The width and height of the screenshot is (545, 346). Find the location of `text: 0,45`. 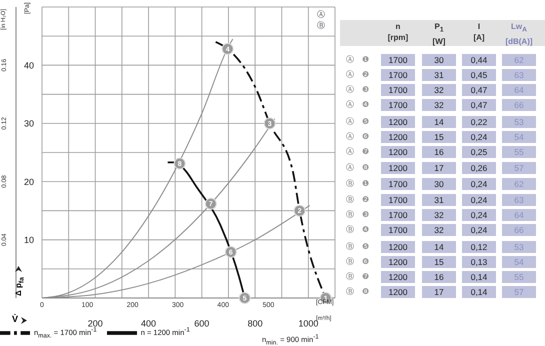

text: 0,45 is located at coordinates (479, 75).